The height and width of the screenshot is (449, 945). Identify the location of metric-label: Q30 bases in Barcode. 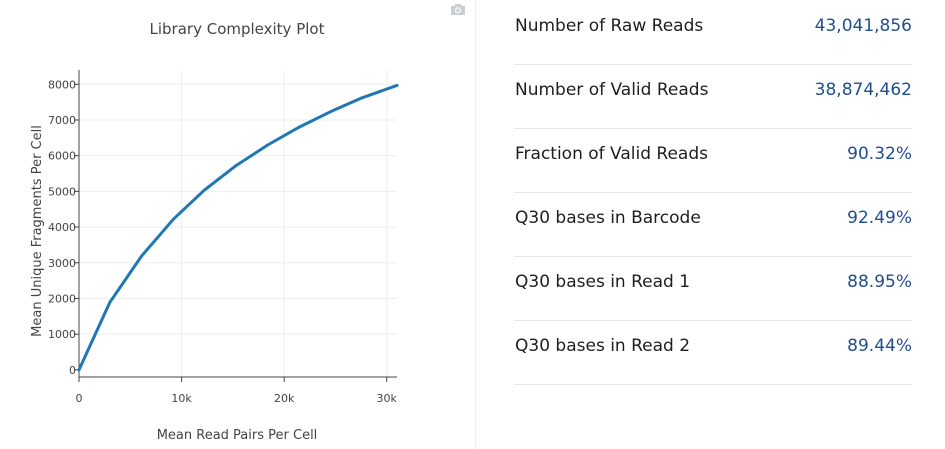
(608, 218).